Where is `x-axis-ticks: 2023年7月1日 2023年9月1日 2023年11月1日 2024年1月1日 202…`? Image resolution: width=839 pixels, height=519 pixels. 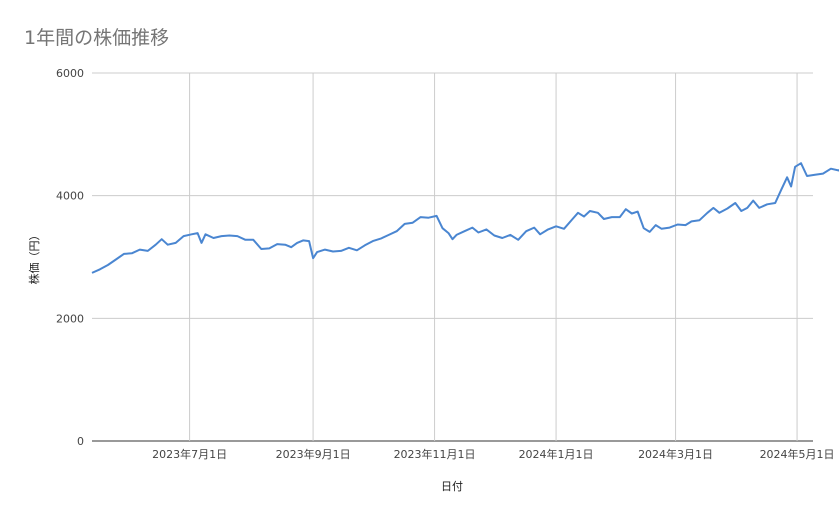 x-axis-ticks: 2023年7月1日 2023年9月1日 2023年11月1日 2024年1月1日 202… is located at coordinates (493, 454).